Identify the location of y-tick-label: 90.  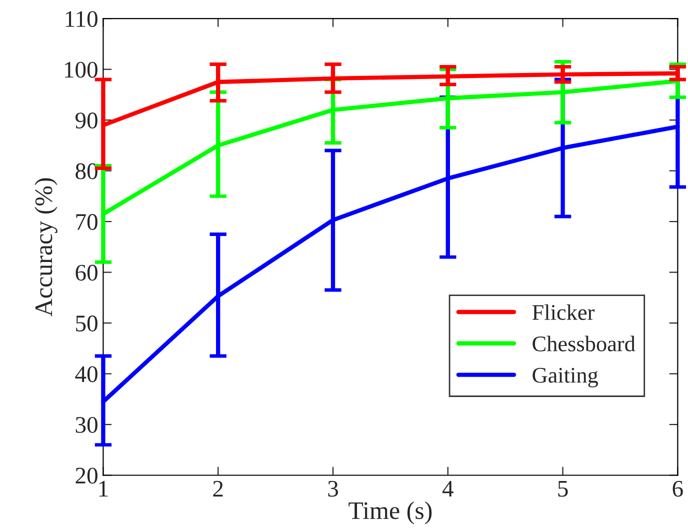
(86, 120).